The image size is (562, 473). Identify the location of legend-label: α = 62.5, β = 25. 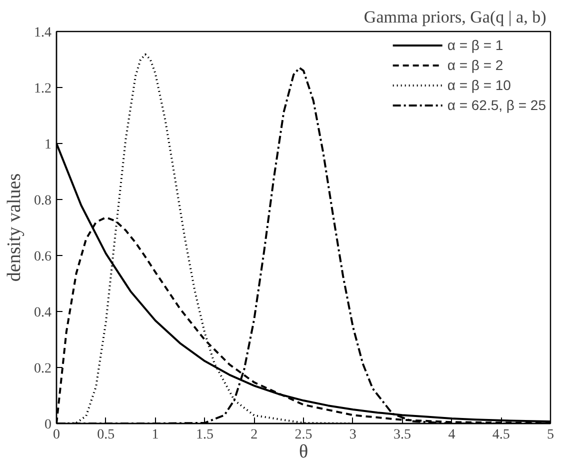
(496, 105).